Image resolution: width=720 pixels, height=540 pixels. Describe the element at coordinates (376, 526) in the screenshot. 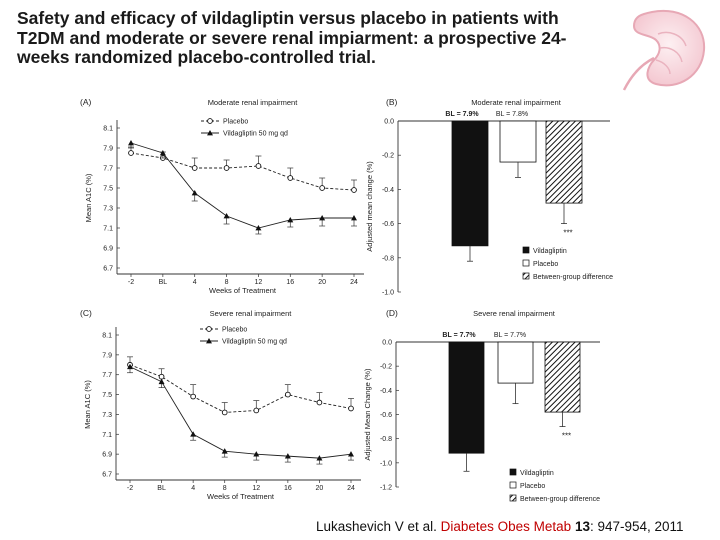

I see `citation-authors: Lukashevich V et al.` at that location.